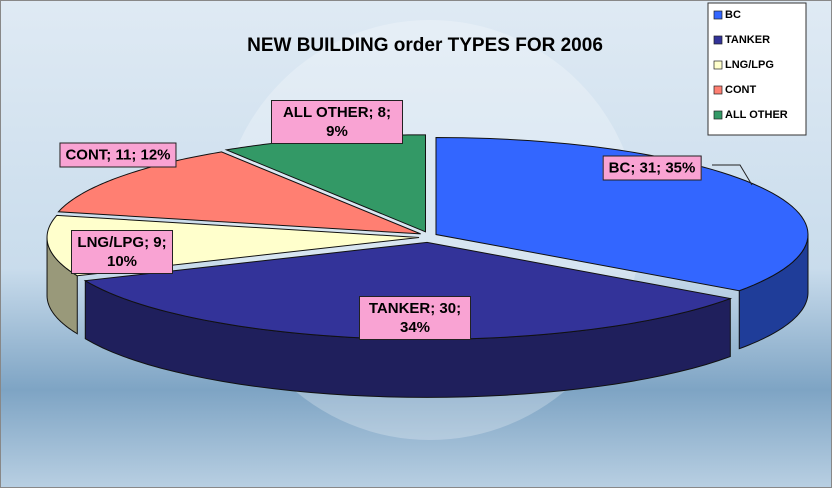 This screenshot has height=488, width=832. I want to click on legend-label: CONT, so click(740, 90).